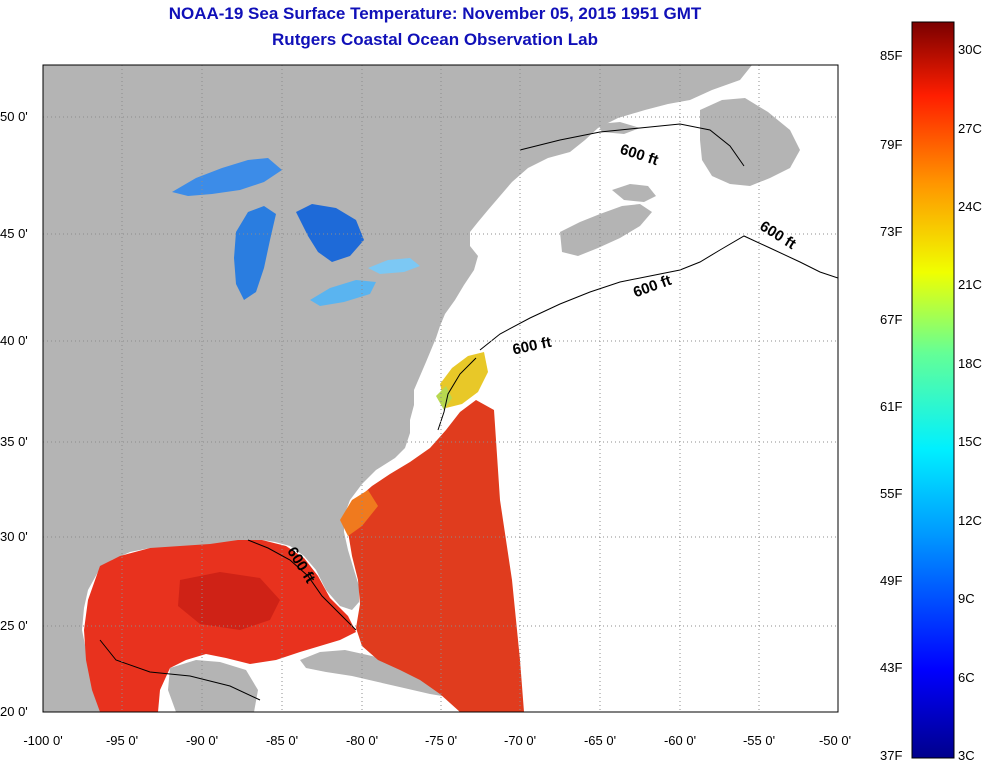 The height and width of the screenshot is (770, 984). Describe the element at coordinates (966, 755) in the screenshot. I see `colorbar-c-label: 3C` at that location.